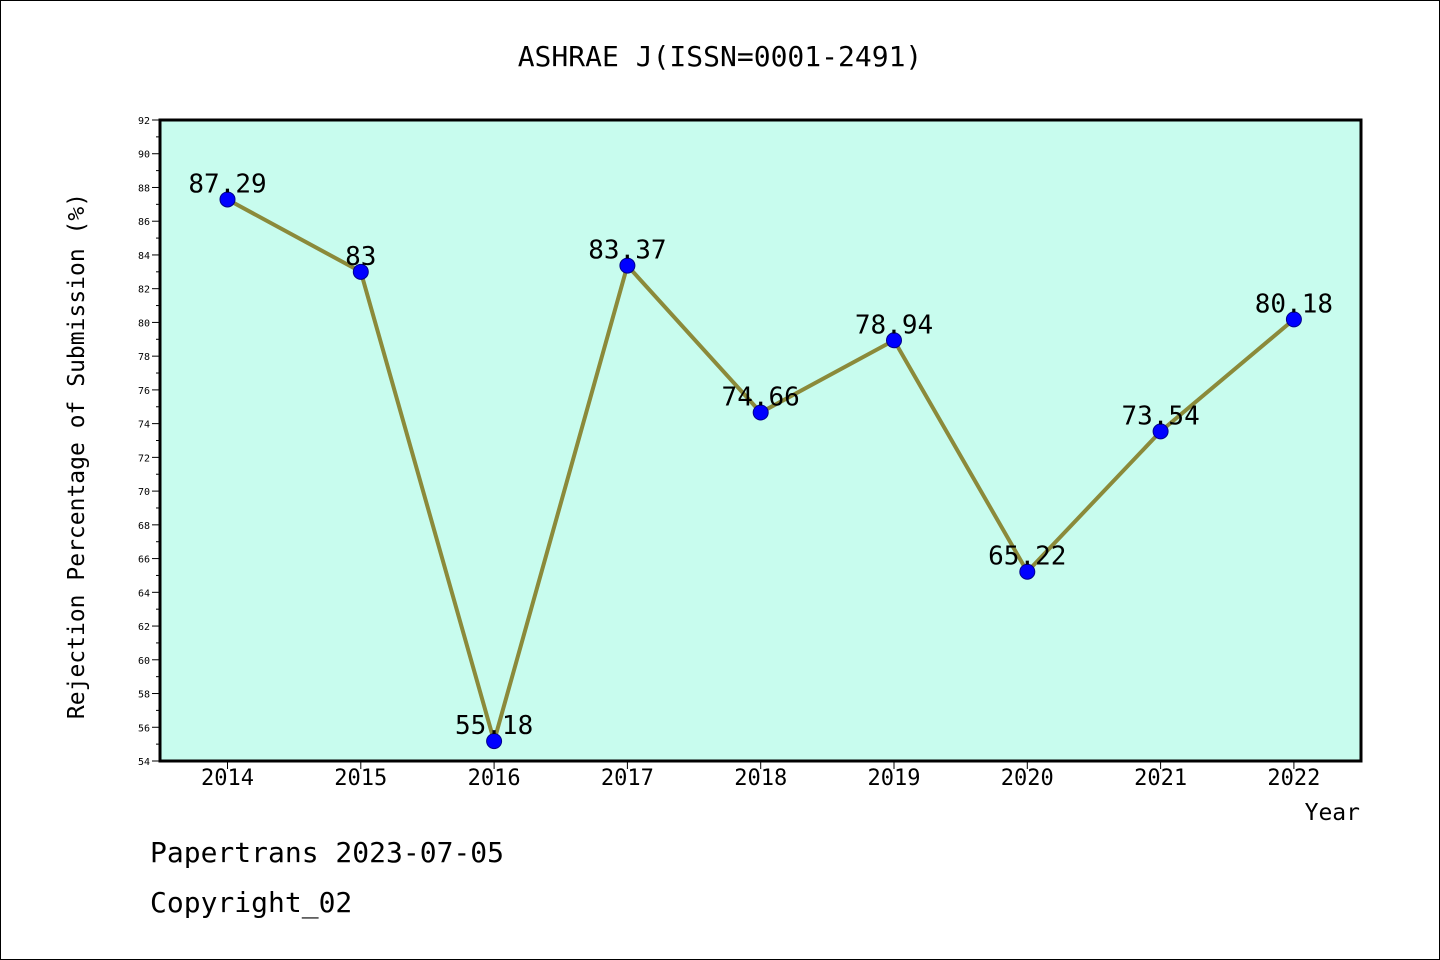 The width and height of the screenshot is (1440, 960). Describe the element at coordinates (1027, 557) in the screenshot. I see `data-label-2020: 65.22` at that location.